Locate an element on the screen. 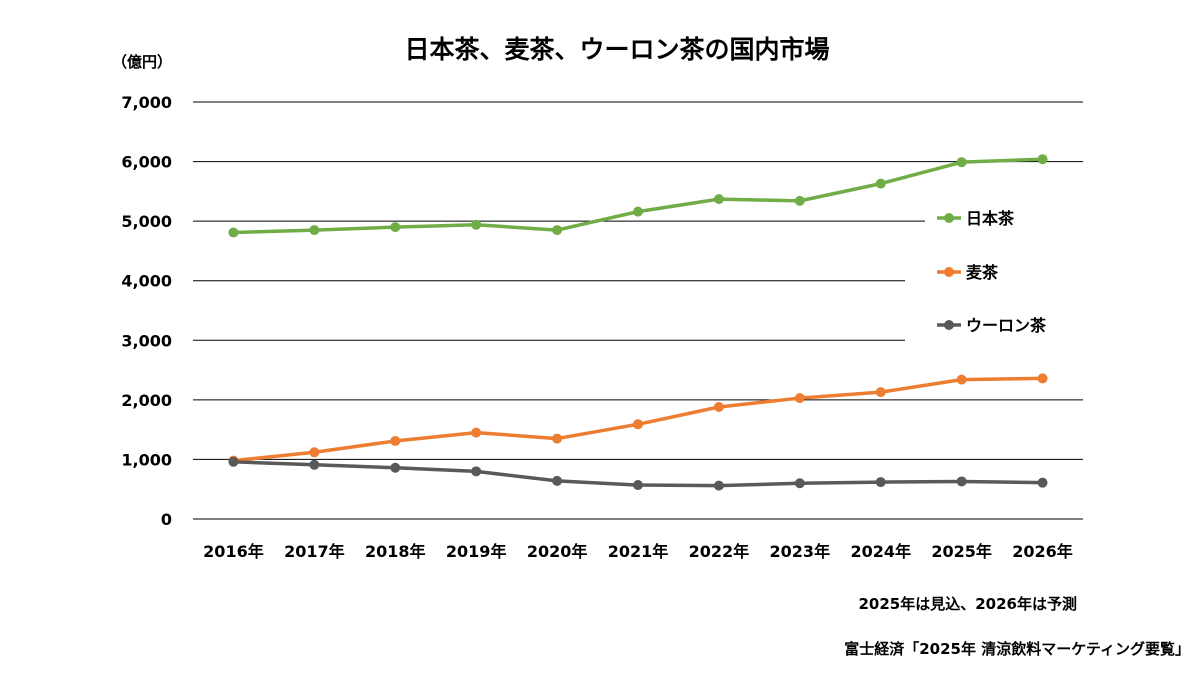  y-tick-label: 5,000 is located at coordinates (146, 221).